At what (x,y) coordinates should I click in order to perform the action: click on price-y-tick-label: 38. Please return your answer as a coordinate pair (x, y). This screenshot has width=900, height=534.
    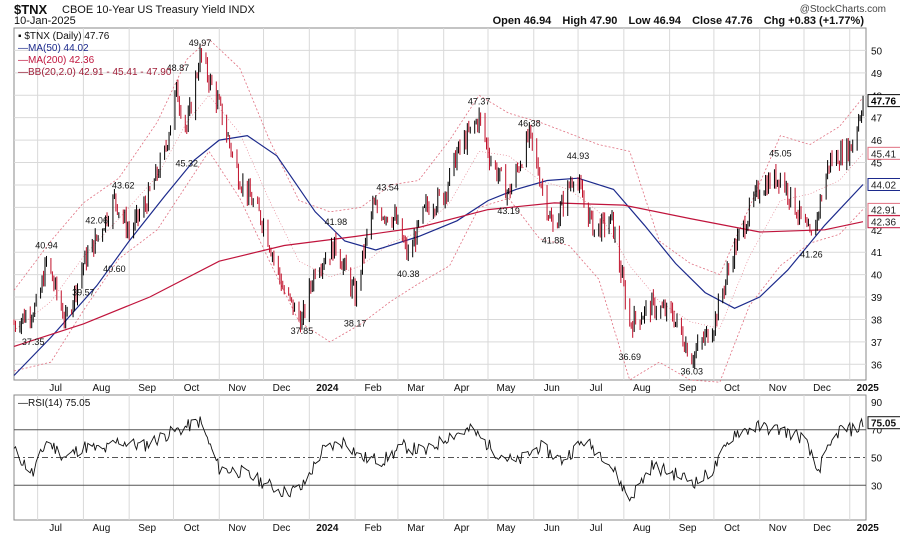
    Looking at the image, I should click on (877, 320).